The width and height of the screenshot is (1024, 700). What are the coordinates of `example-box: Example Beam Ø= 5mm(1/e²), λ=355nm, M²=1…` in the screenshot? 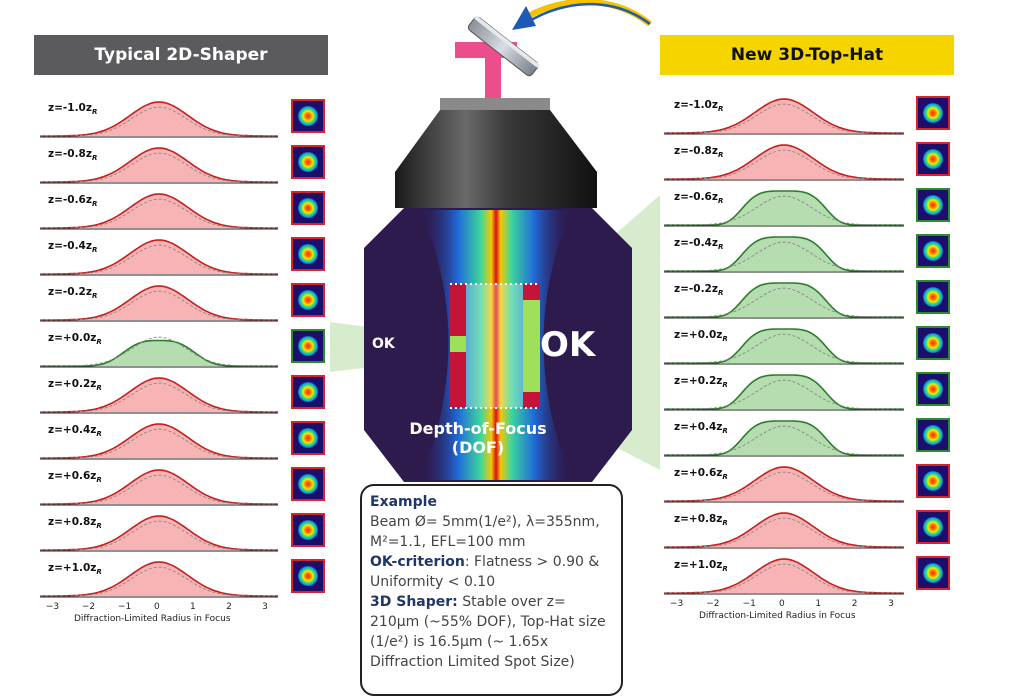 It's located at (491, 590).